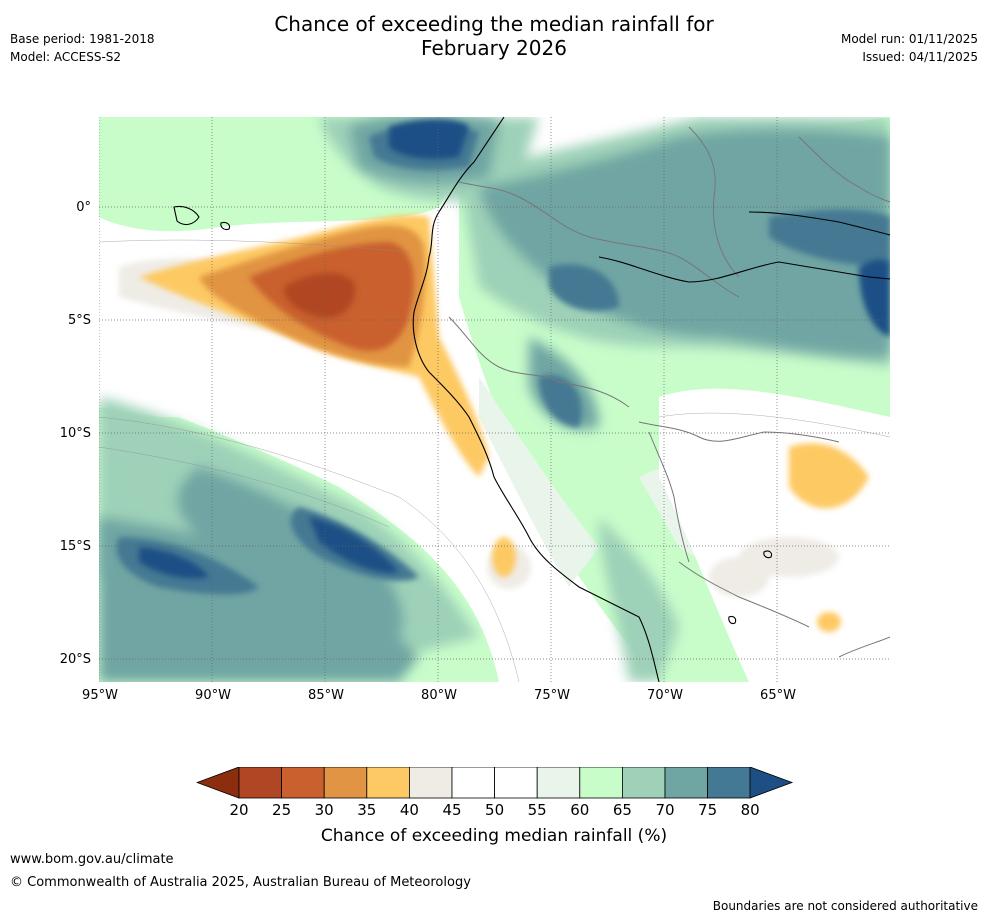  What do you see at coordinates (326, 695) in the screenshot?
I see `lon-label-85w: 85°W` at bounding box center [326, 695].